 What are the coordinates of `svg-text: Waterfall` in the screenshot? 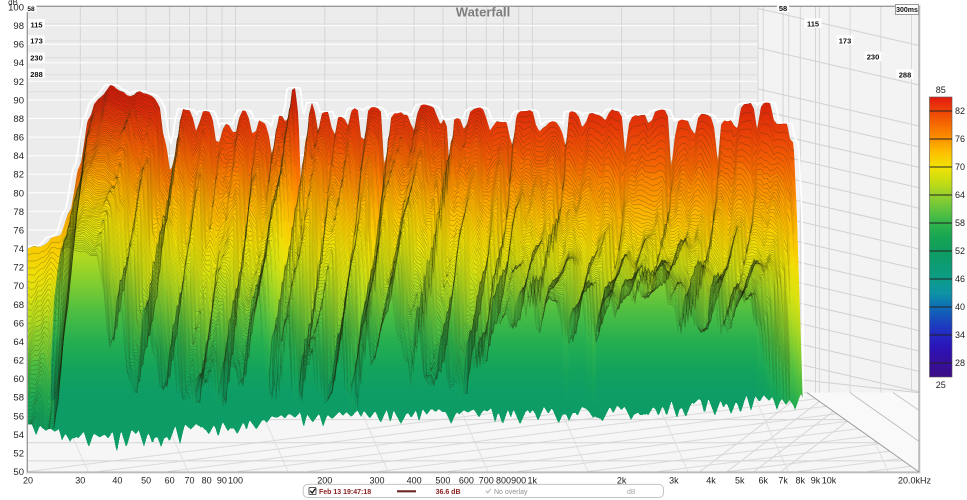 It's located at (483, 12).